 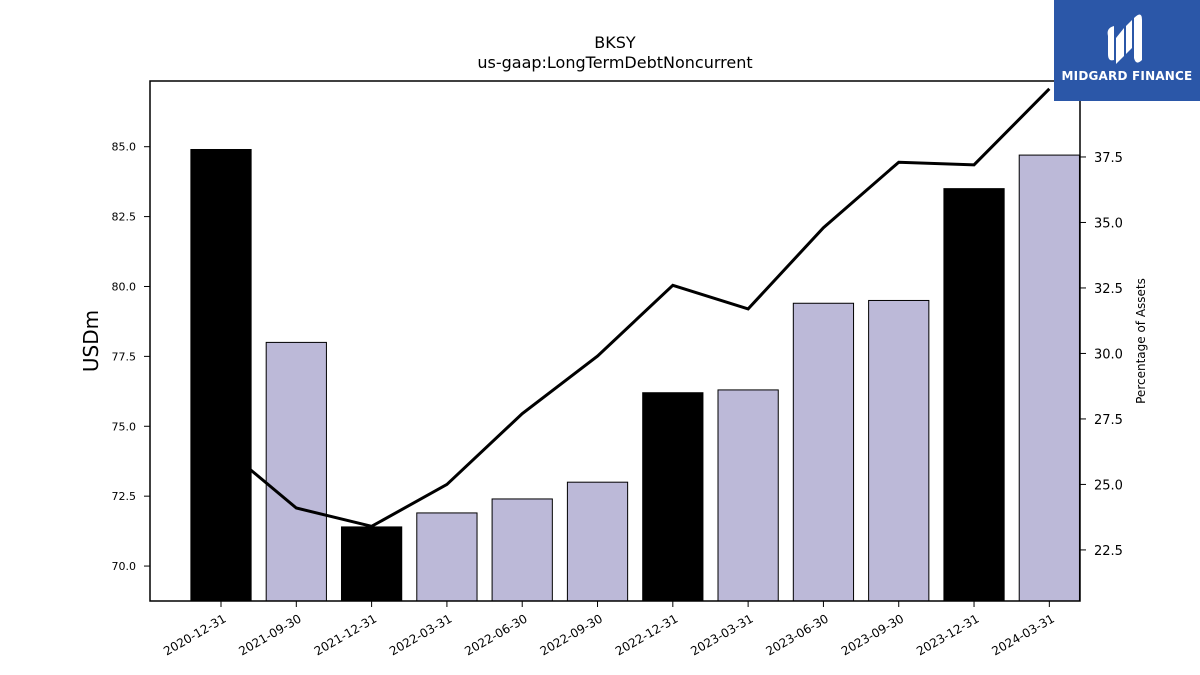 I want to click on y-tick-label: 72.5, so click(x=124, y=496).